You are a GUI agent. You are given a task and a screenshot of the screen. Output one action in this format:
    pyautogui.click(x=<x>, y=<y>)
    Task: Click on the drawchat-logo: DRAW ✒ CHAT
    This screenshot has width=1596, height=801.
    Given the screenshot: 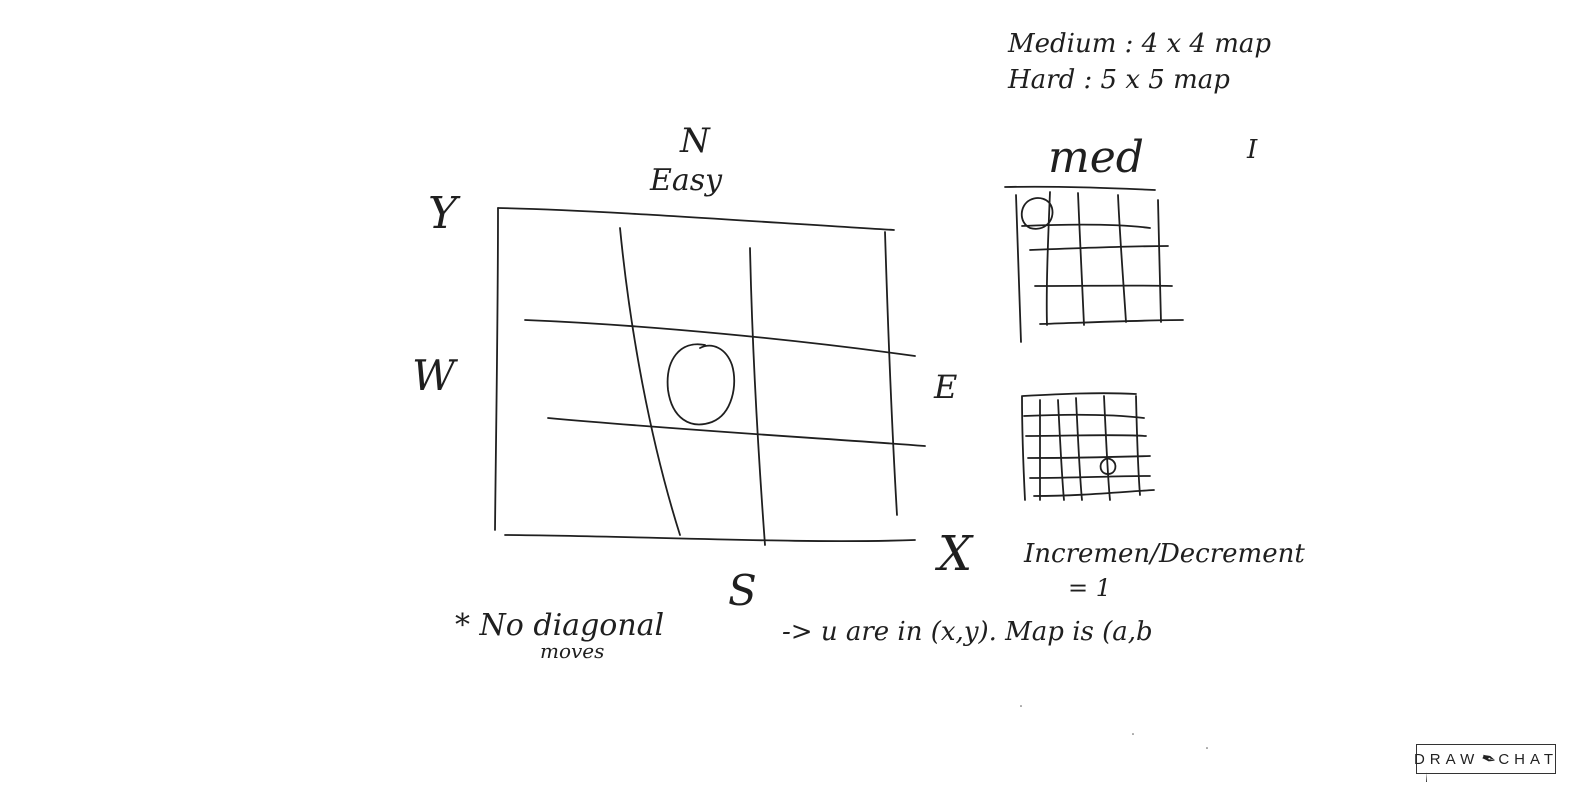 What is the action you would take?
    pyautogui.click(x=1486, y=759)
    